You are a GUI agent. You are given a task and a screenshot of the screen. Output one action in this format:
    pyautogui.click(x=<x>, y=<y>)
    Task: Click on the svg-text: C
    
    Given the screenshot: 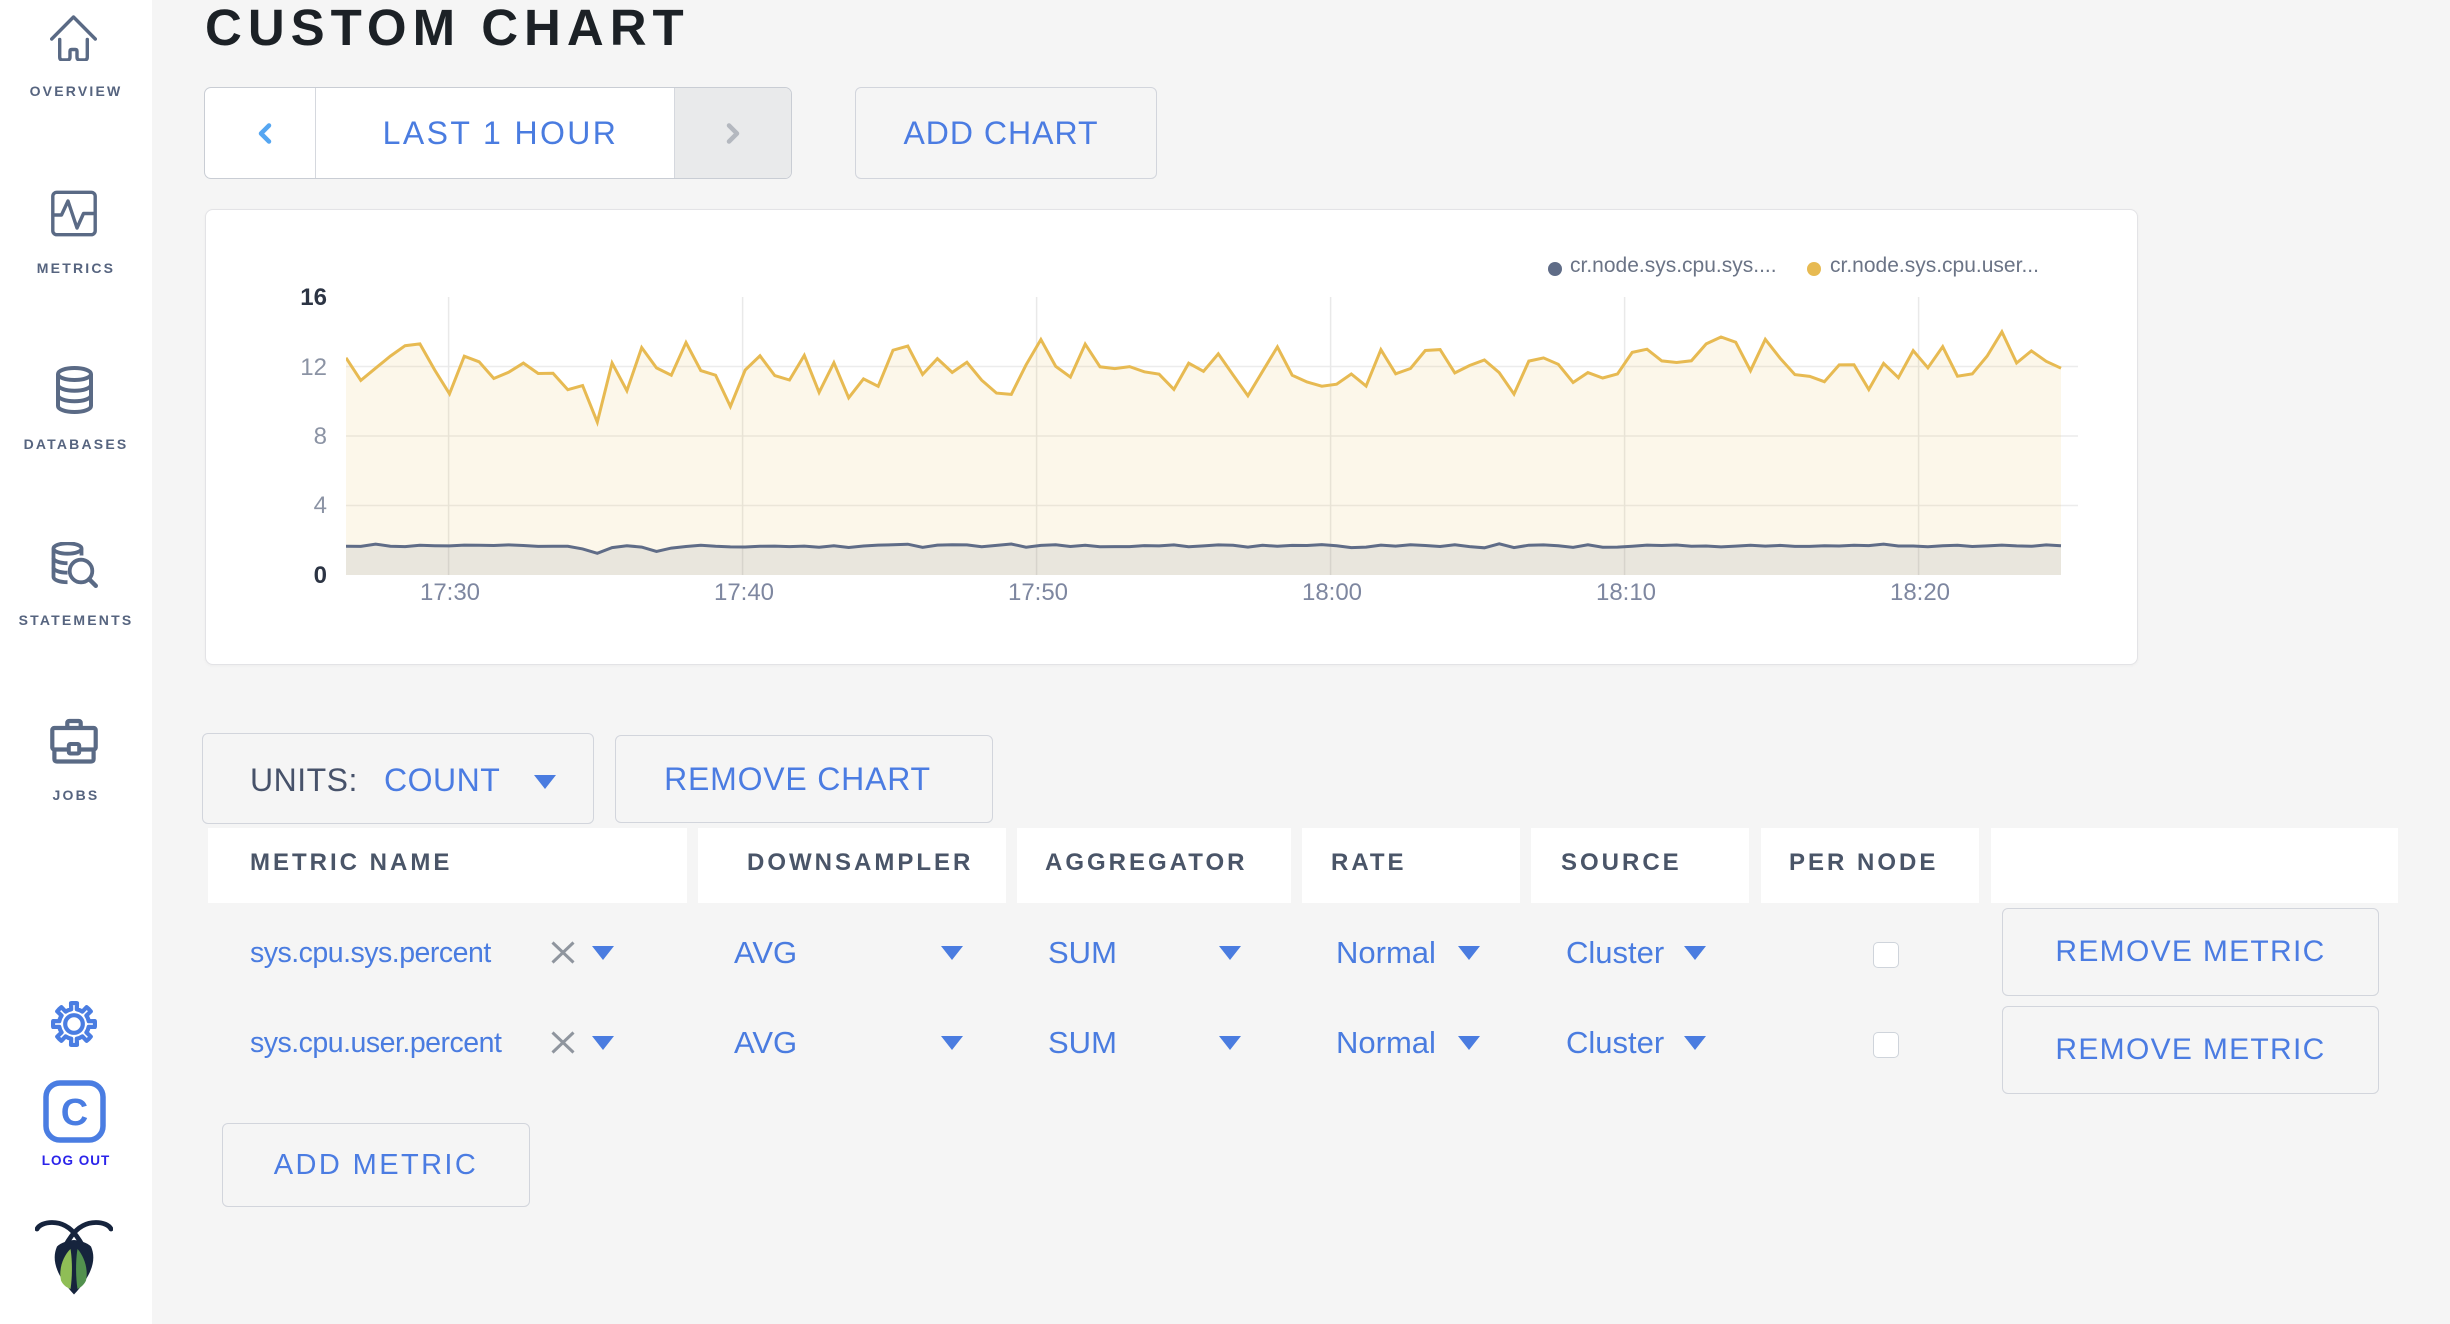 What is the action you would take?
    pyautogui.click(x=74, y=1113)
    